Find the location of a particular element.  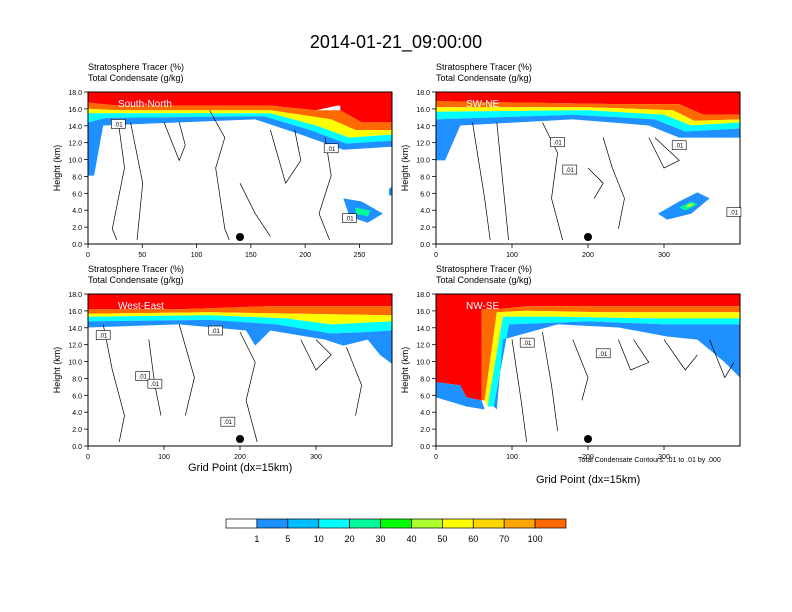

section-label: South-North is located at coordinates (145, 104).